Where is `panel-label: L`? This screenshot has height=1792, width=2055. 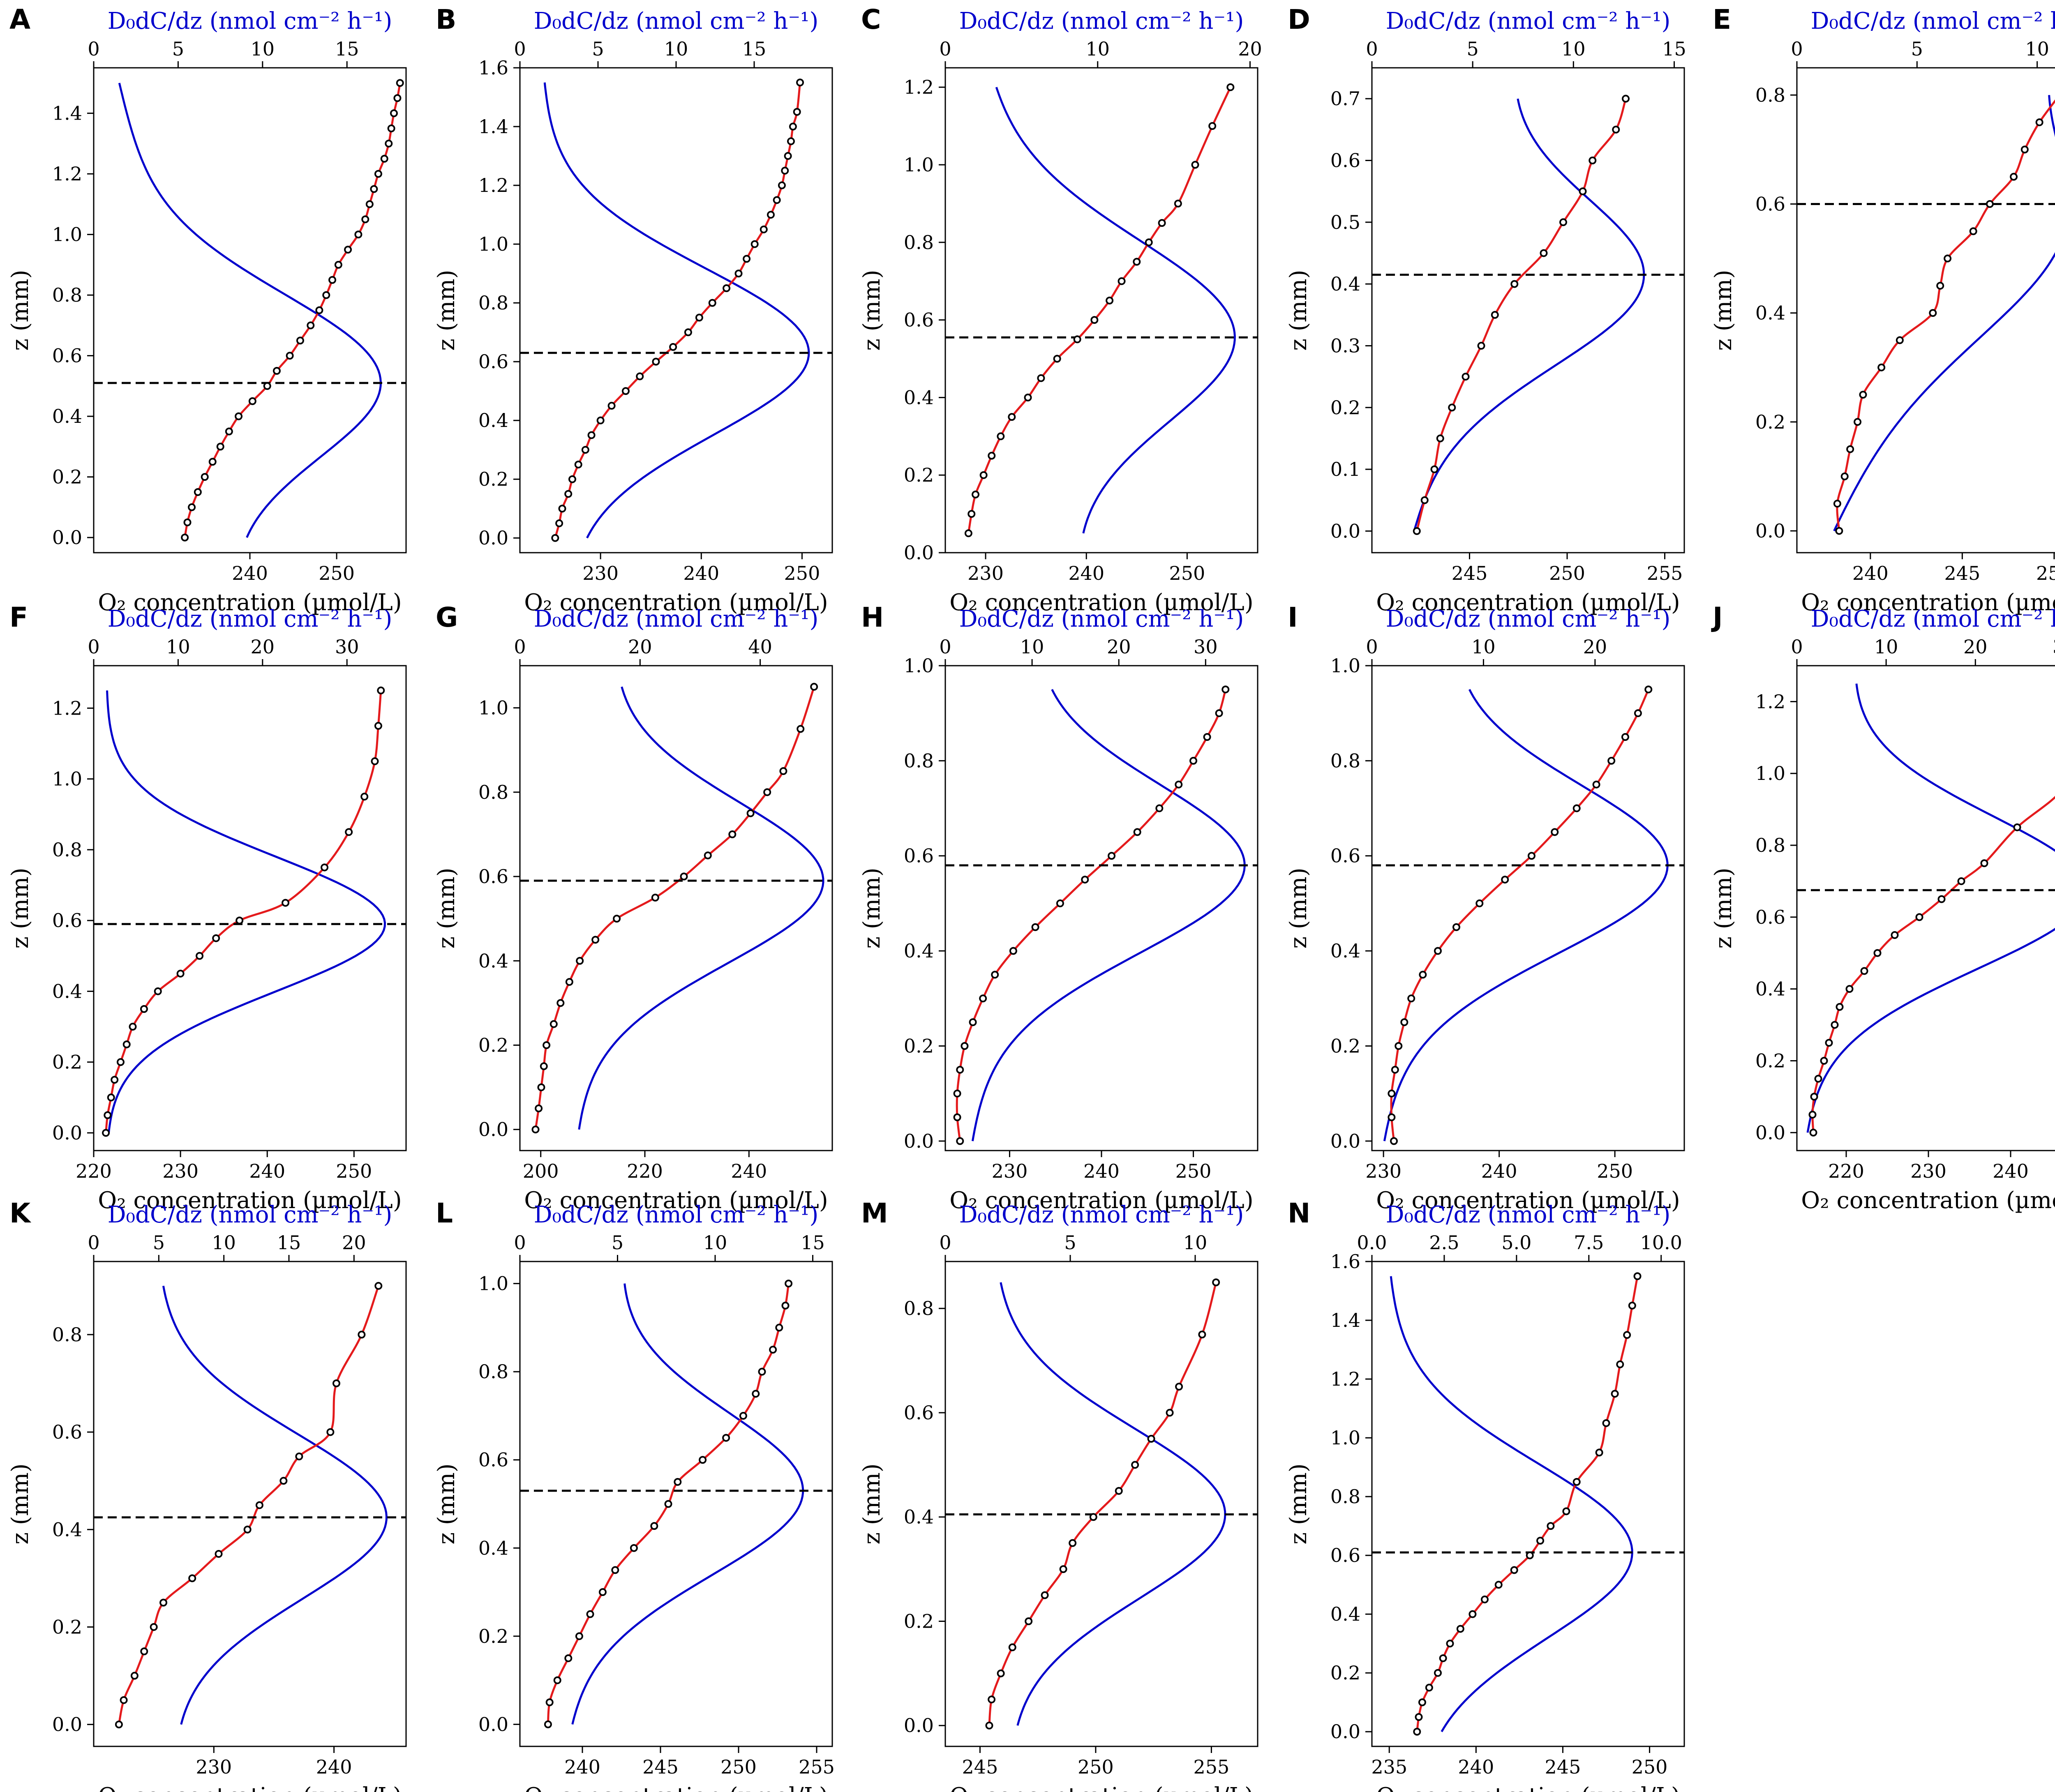
panel-label: L is located at coordinates (444, 1213).